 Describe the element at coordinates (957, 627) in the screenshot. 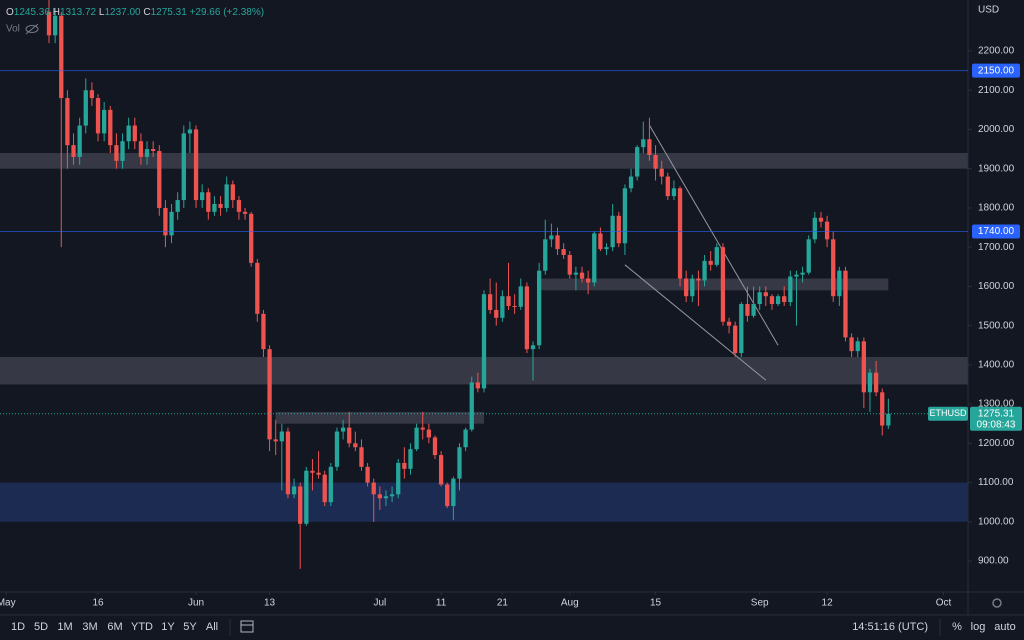

I see `percent-toggle: %` at that location.